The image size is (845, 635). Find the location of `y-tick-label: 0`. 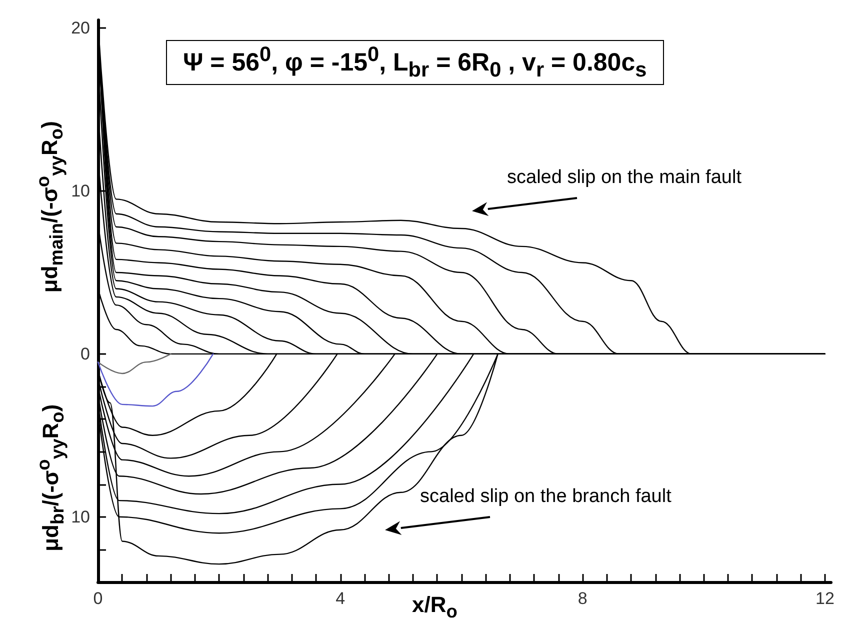

y-tick-label: 0 is located at coordinates (85, 354).